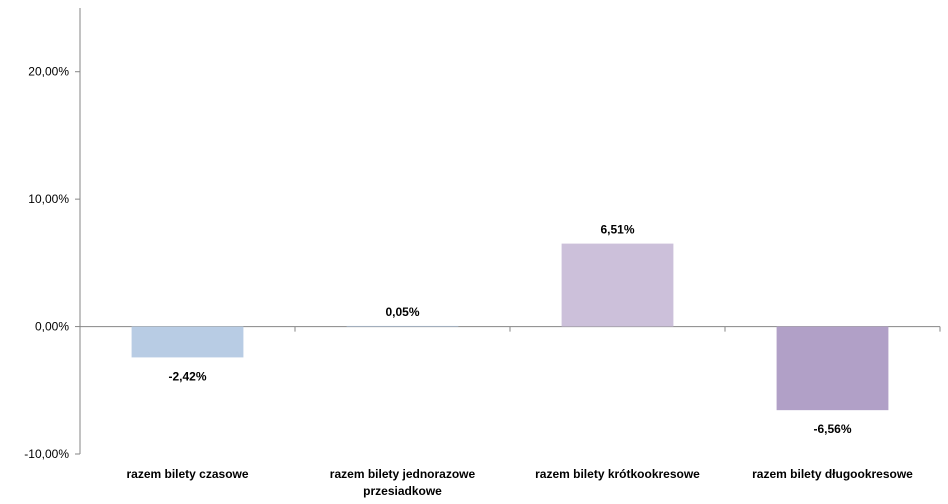 The width and height of the screenshot is (948, 504). I want to click on category-label: razem bilety krótkookresowe, so click(617, 474).